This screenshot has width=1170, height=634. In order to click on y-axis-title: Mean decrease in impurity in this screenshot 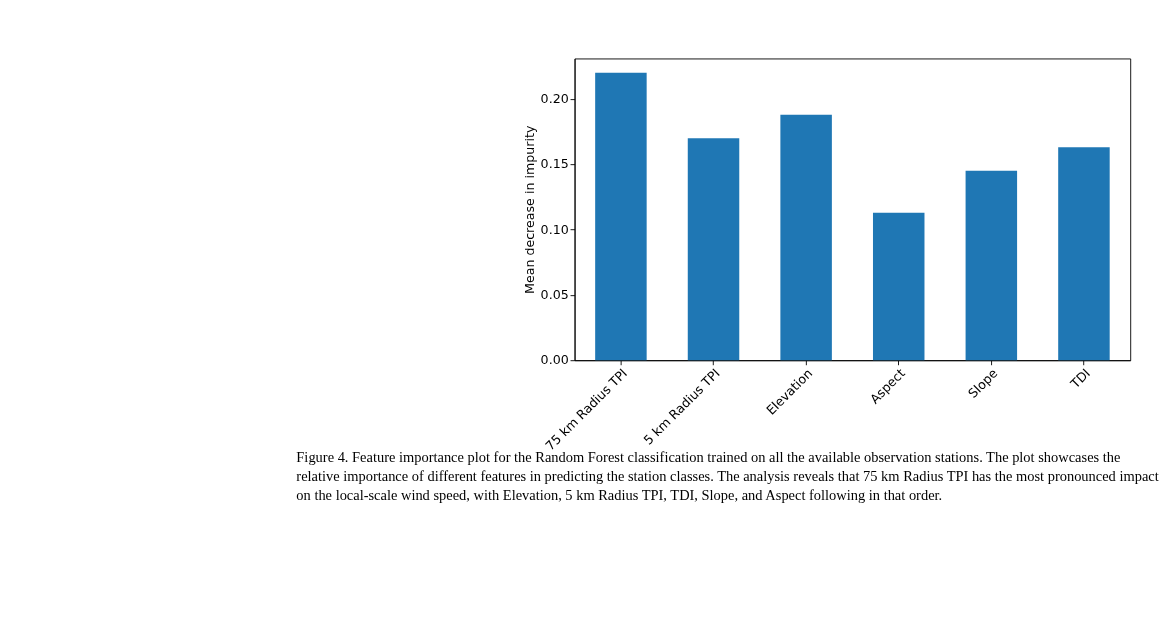, I will do `click(530, 210)`.